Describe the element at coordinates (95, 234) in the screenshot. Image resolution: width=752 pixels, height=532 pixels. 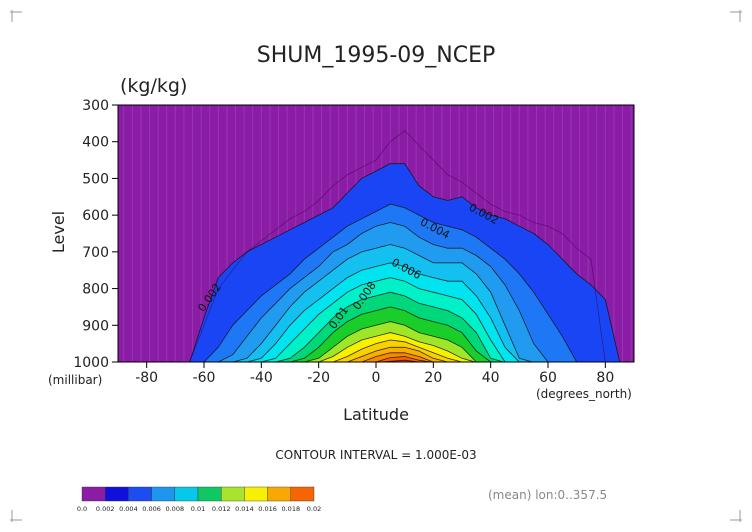
I see `y-axis: 300 400 500 600 700 800 900 1000` at that location.